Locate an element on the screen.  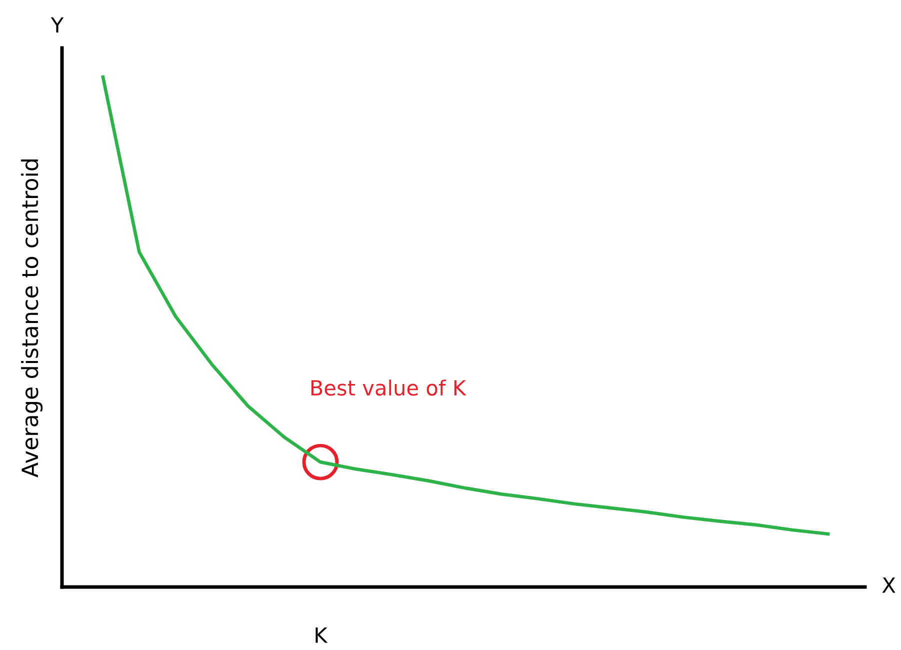
annotation: Best value of K is located at coordinates (388, 388).